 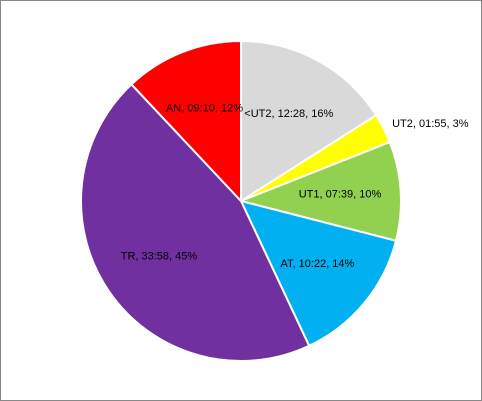 I want to click on data-label: TR, 33:58, 45%, so click(x=159, y=257).